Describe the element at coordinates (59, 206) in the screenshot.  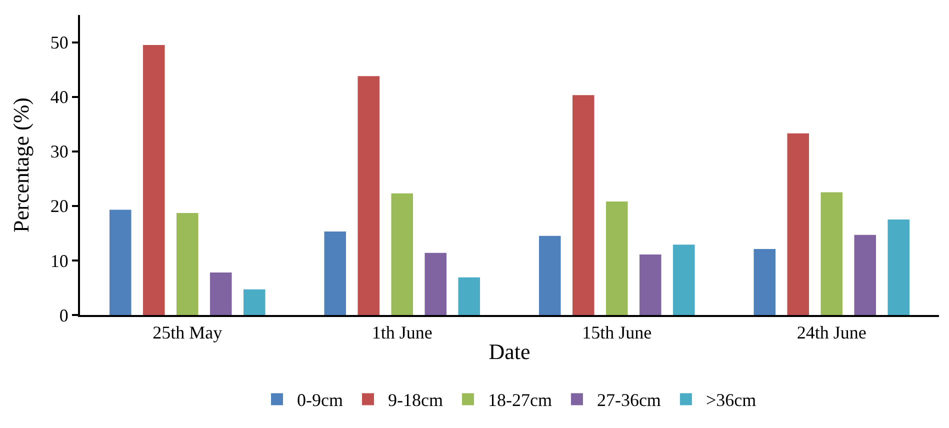
I see `y-tick-label: 20` at that location.